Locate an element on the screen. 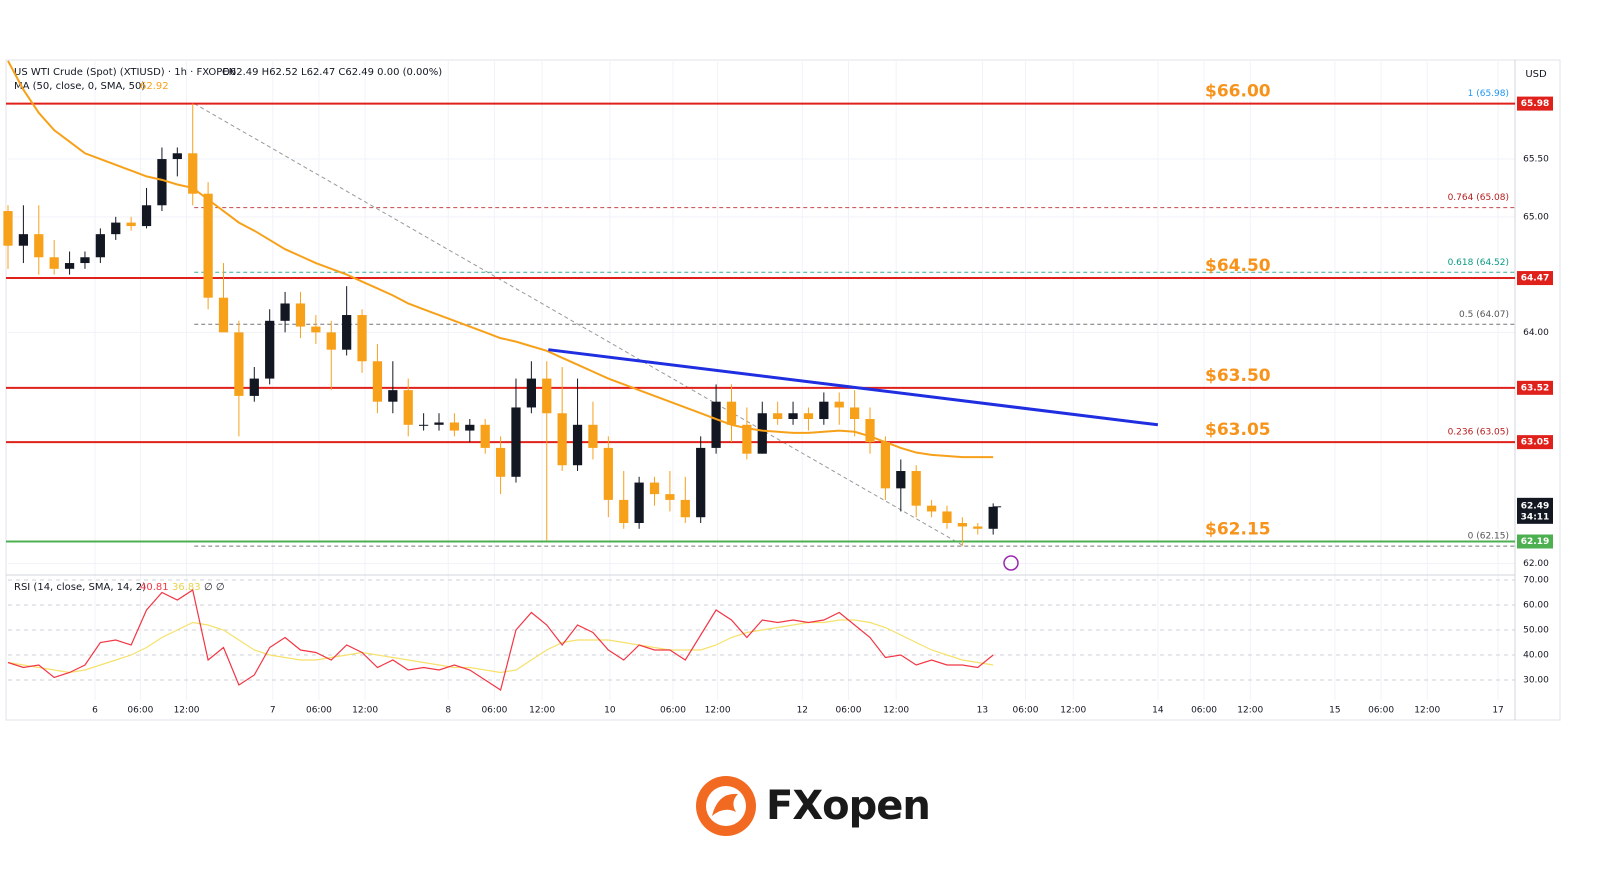 The width and height of the screenshot is (1600, 879). y-tick-label: 64.00 is located at coordinates (1536, 333).